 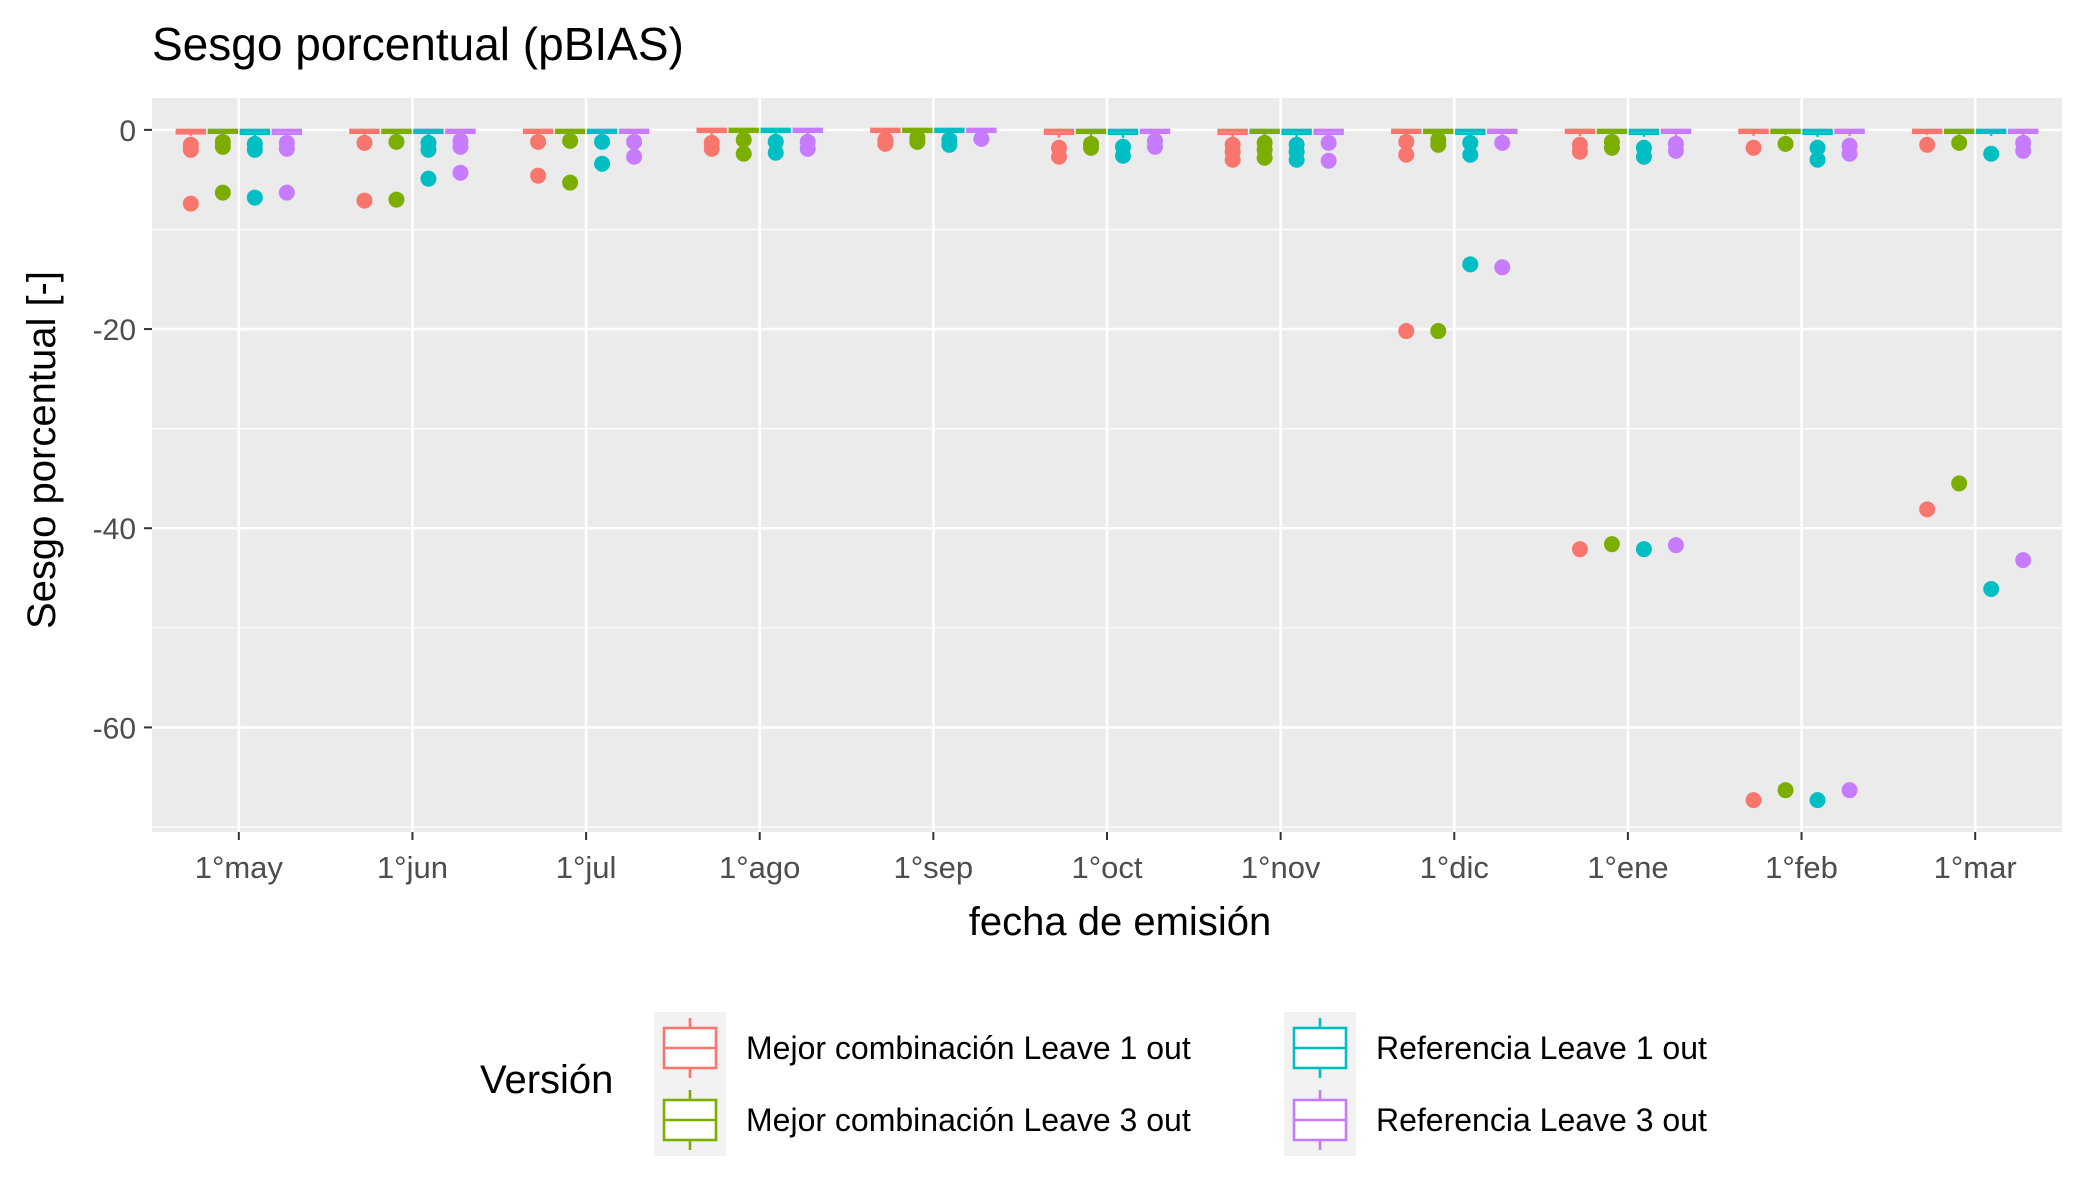 I want to click on x-tick-label: 1°feb, so click(x=1801, y=867).